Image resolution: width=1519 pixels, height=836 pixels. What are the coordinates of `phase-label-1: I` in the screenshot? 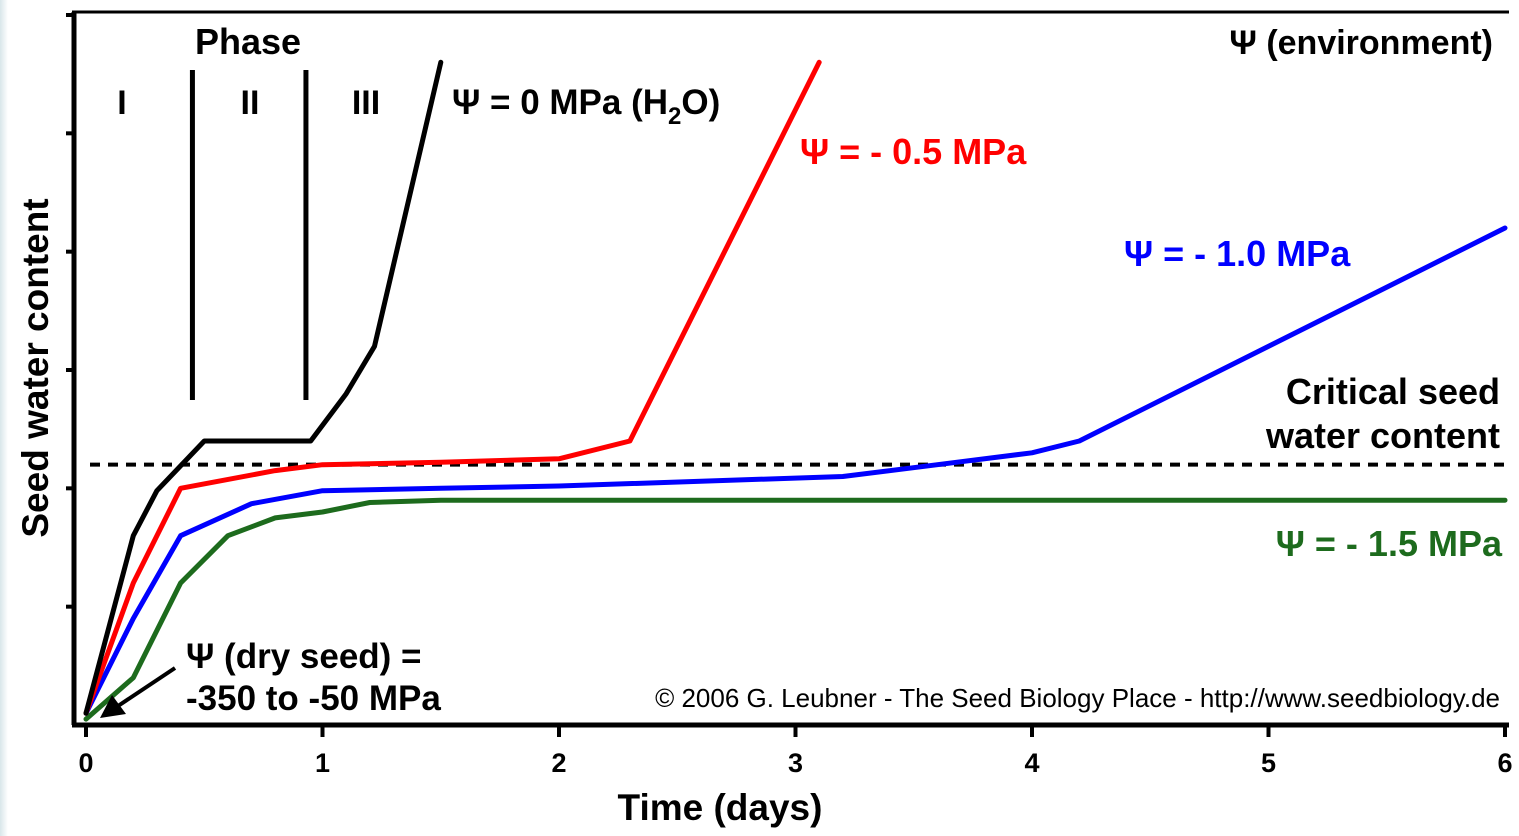 It's located at (121, 103).